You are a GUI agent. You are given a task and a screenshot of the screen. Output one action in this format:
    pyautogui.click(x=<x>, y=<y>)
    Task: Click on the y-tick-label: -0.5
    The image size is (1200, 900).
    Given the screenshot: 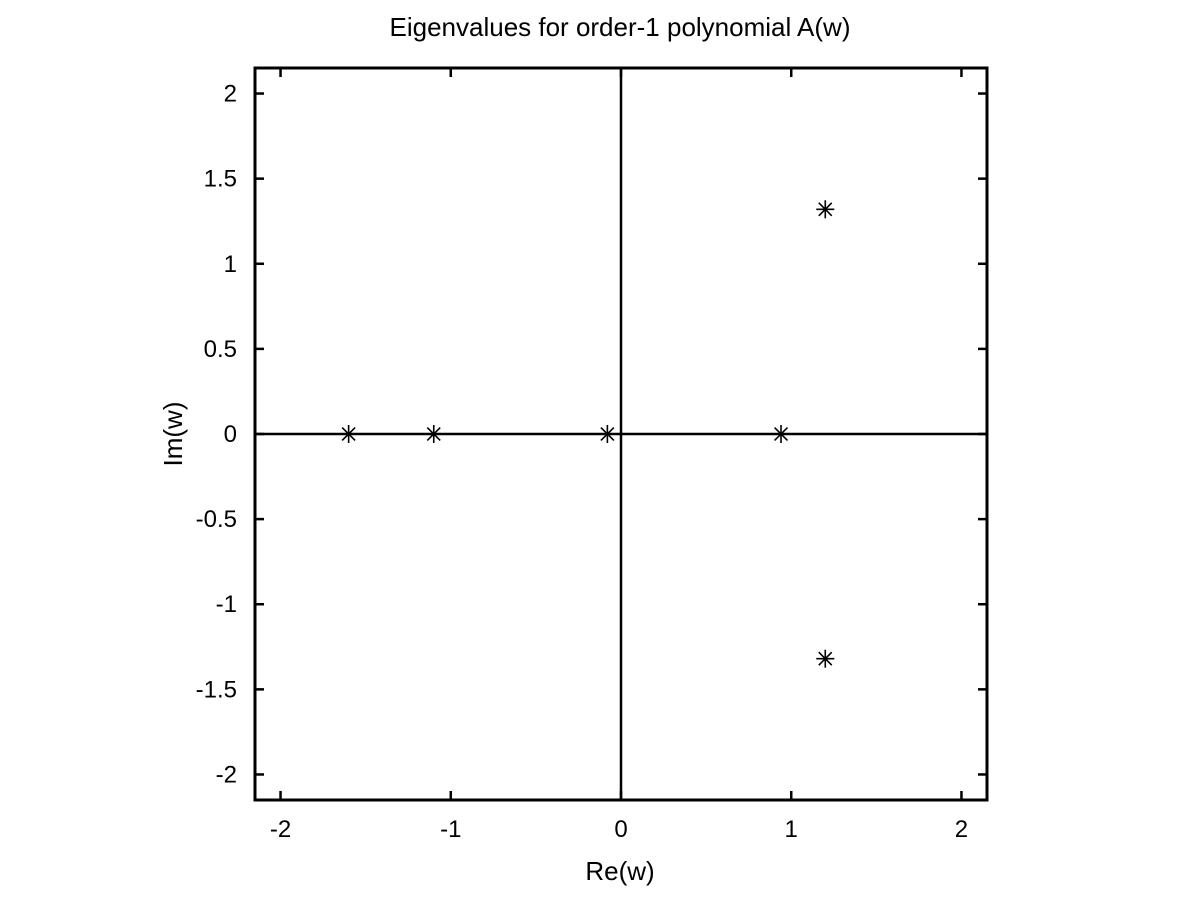 What is the action you would take?
    pyautogui.click(x=216, y=519)
    